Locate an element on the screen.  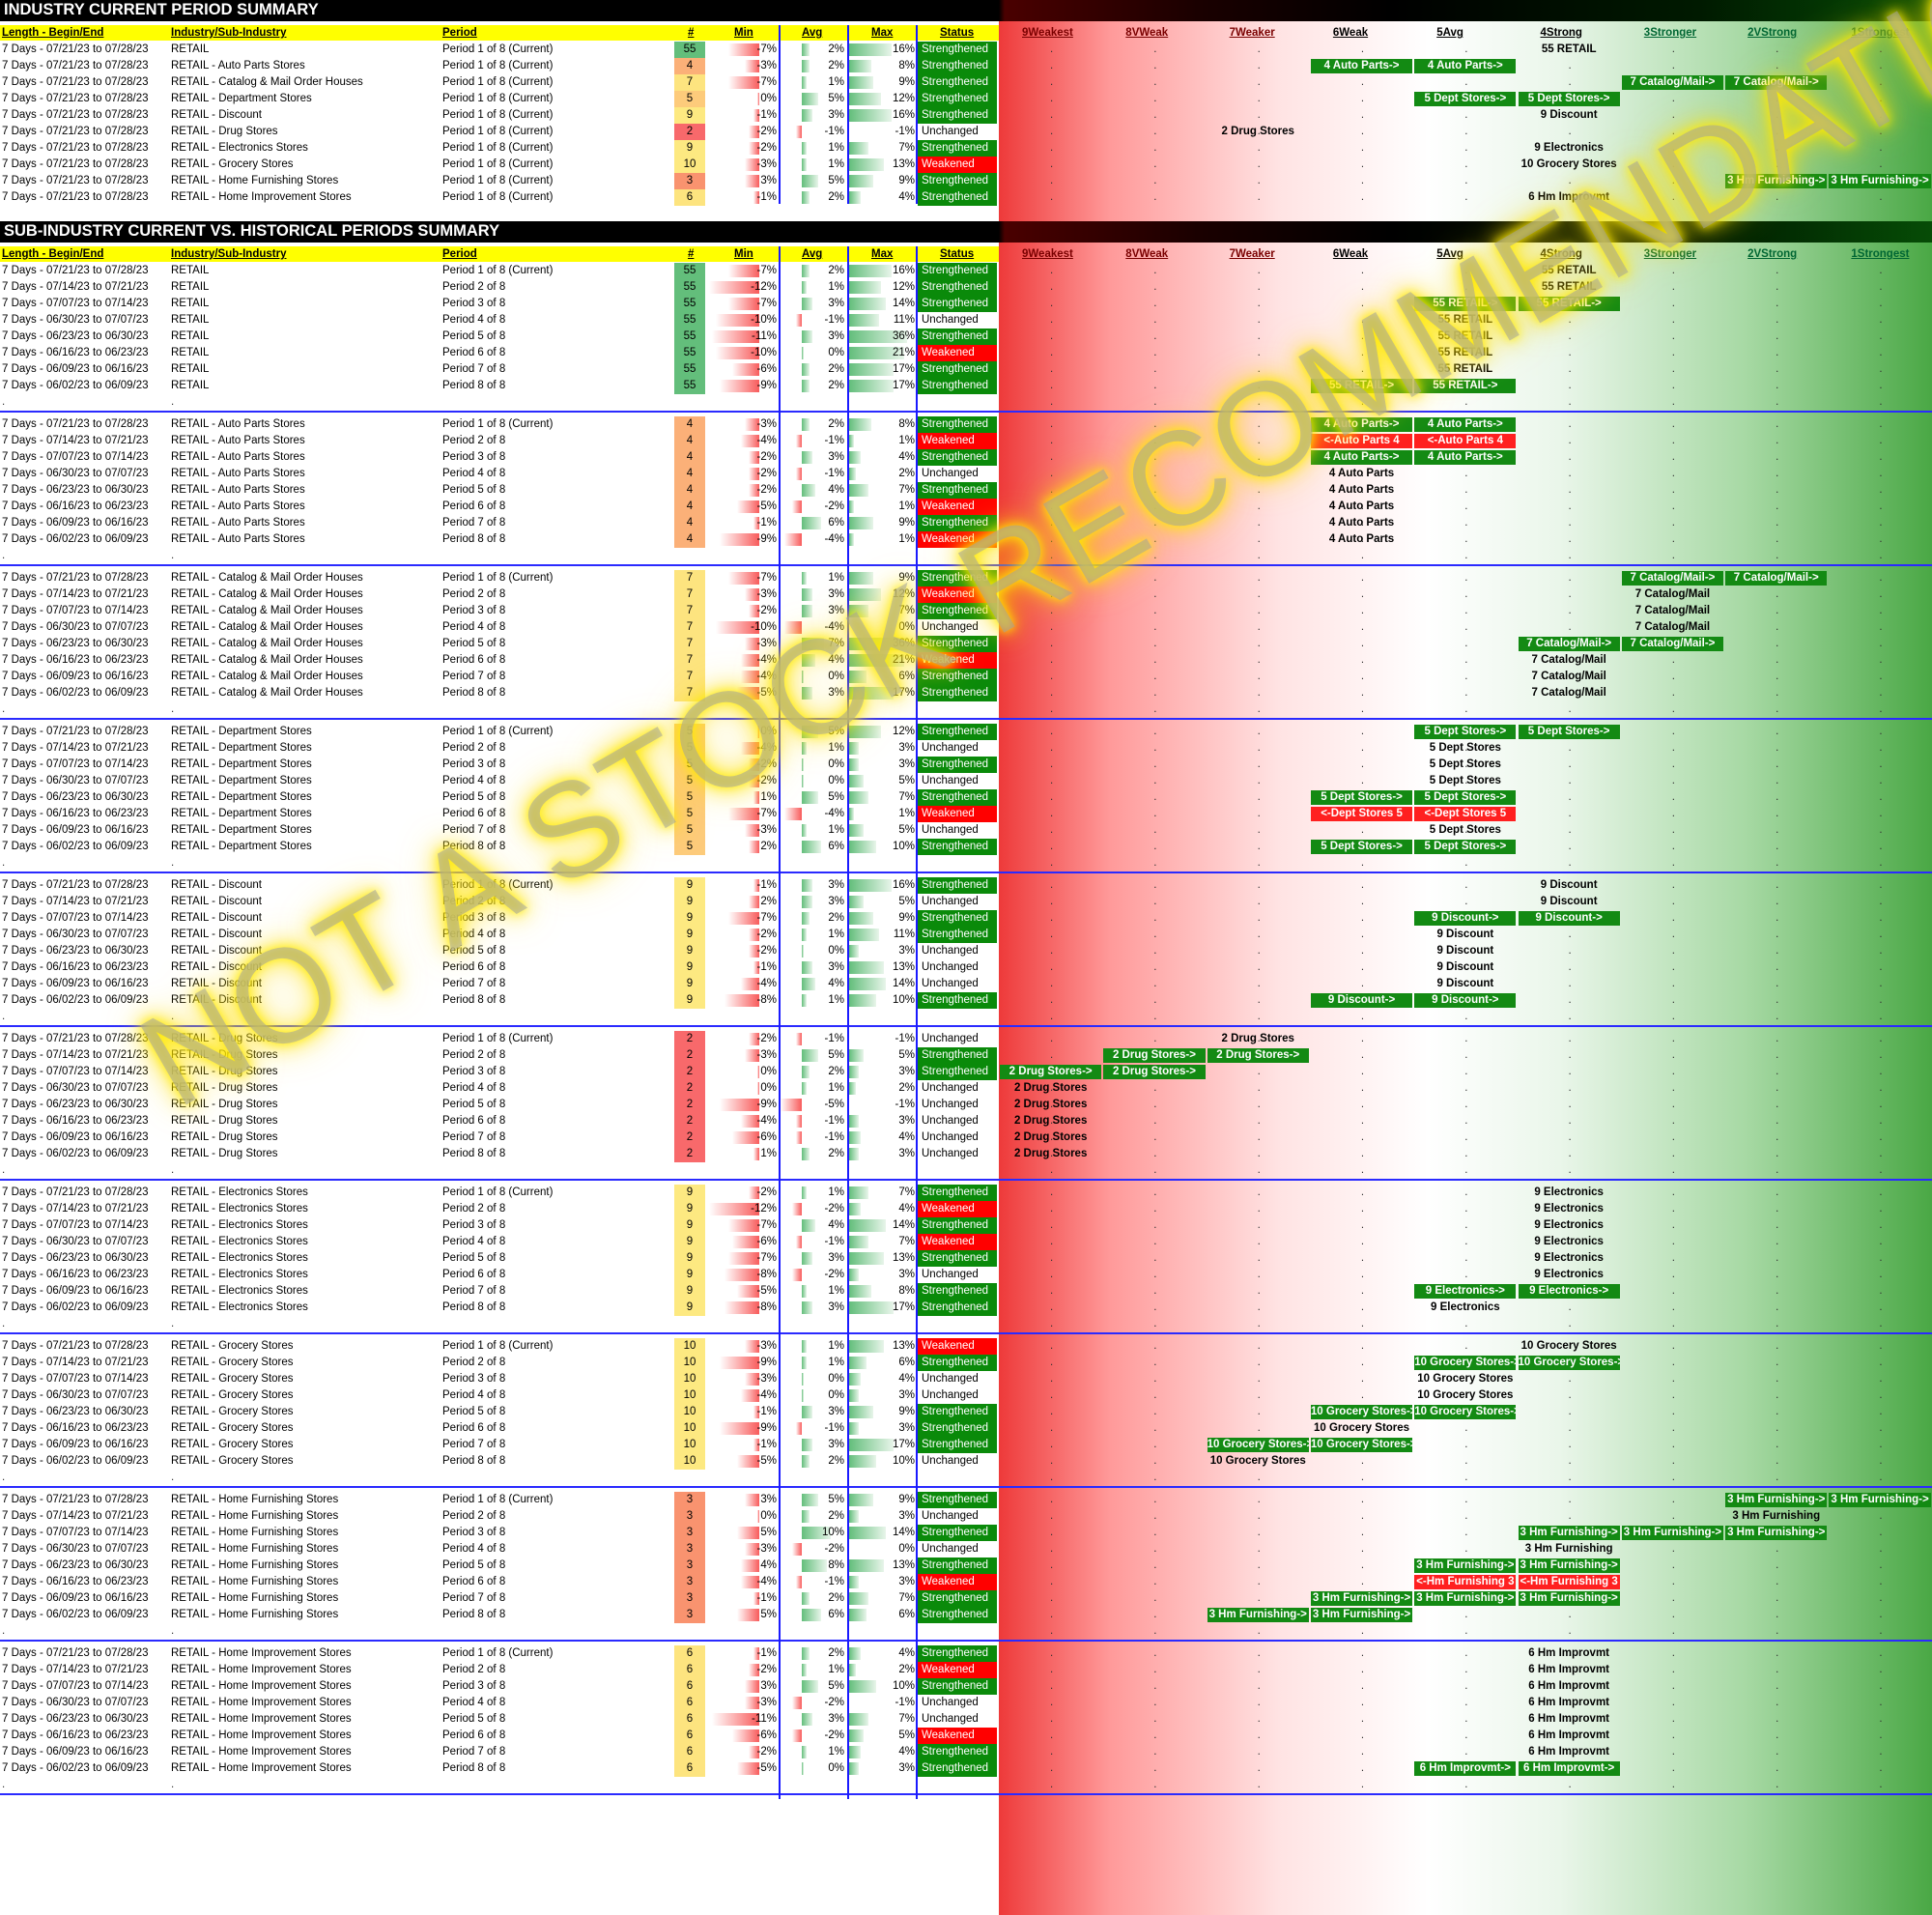
group-separator is located at coordinates (966, 1026).